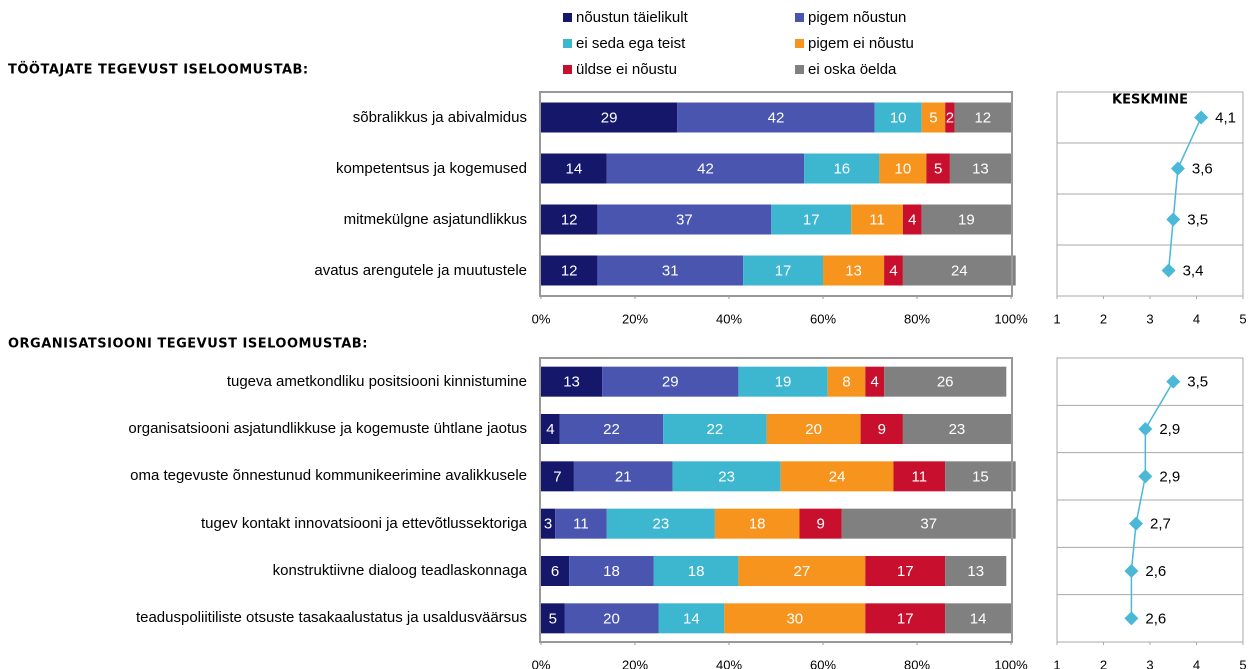 The image size is (1255, 669). Describe the element at coordinates (846, 382) in the screenshot. I see `bar-value-label: 8` at that location.